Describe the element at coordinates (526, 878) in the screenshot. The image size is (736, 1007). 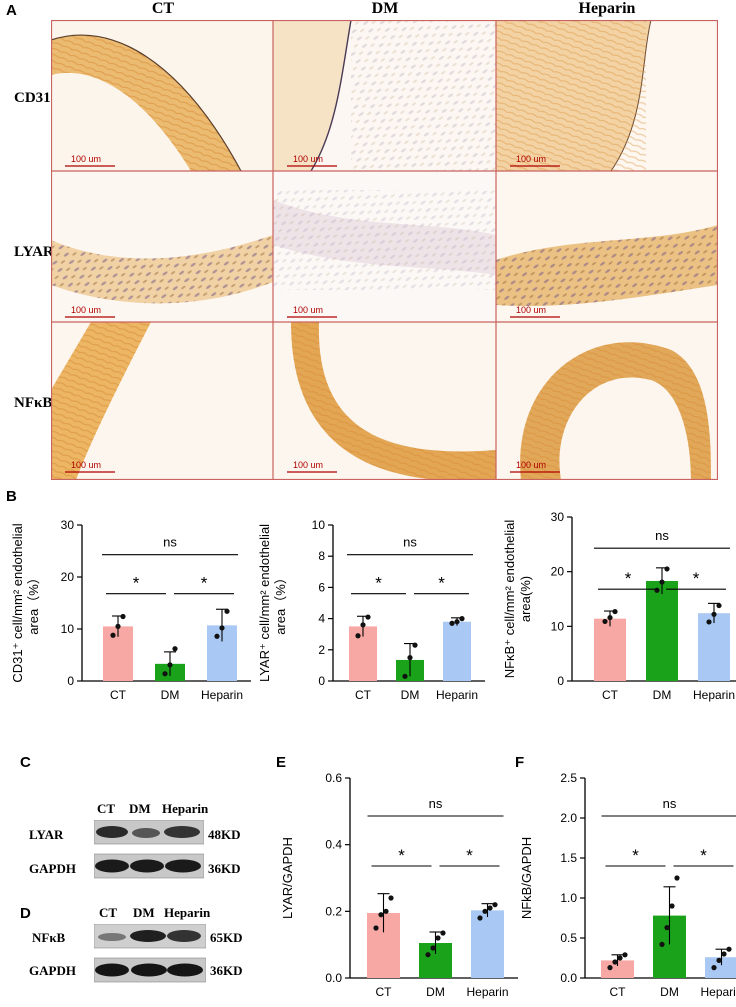
I see `y-axis-label: NFkB/GAPDH` at that location.